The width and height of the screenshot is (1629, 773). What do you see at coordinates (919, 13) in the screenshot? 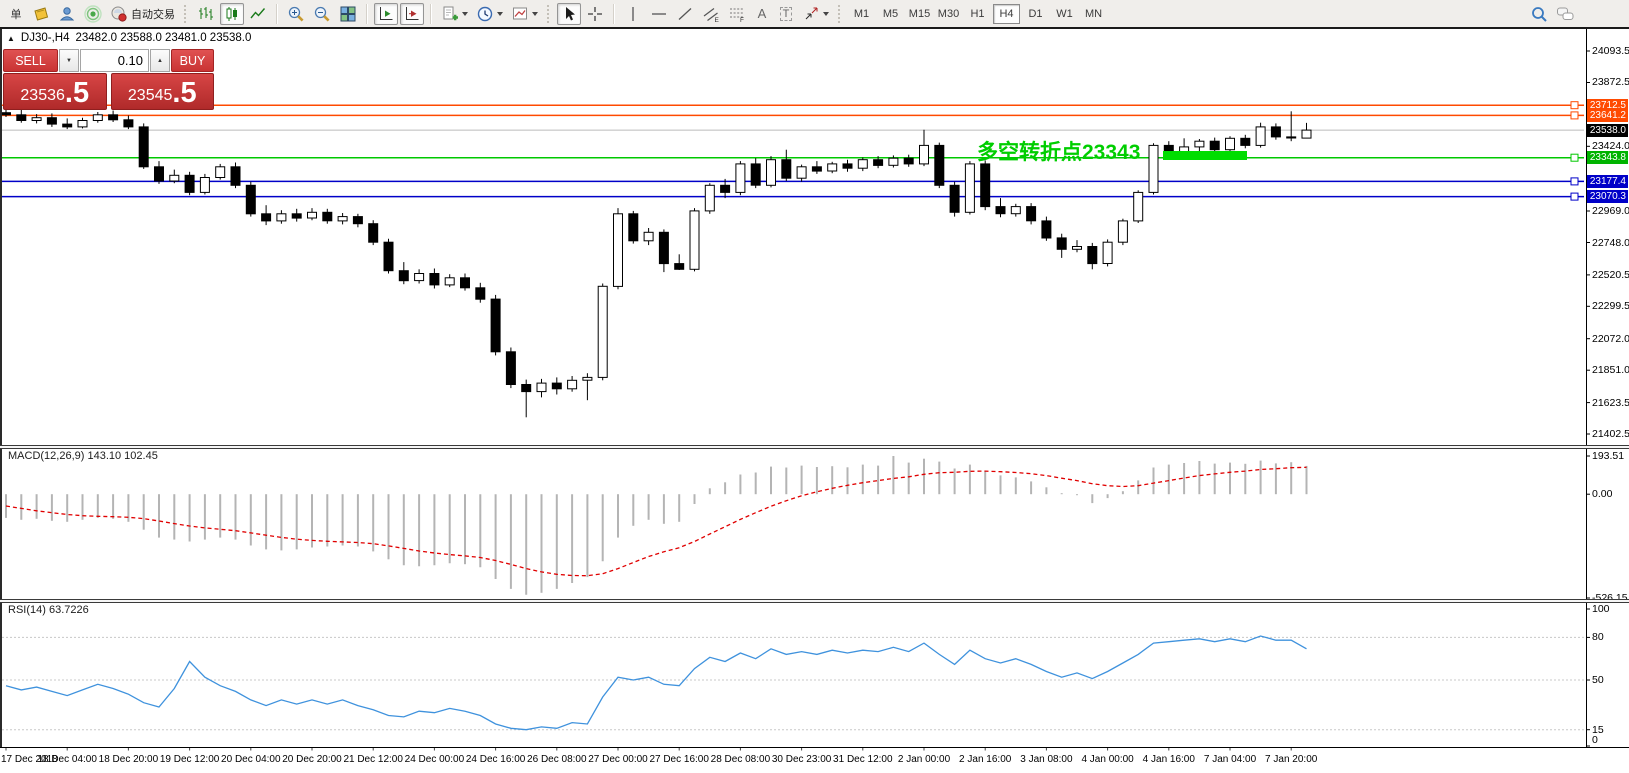
I see `tf-m15-button: M15` at bounding box center [919, 13].